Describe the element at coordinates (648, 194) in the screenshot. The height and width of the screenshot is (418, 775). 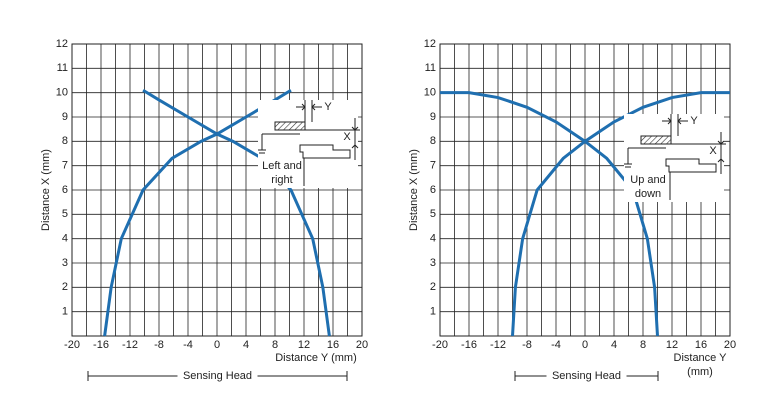
I see `annotation: down` at that location.